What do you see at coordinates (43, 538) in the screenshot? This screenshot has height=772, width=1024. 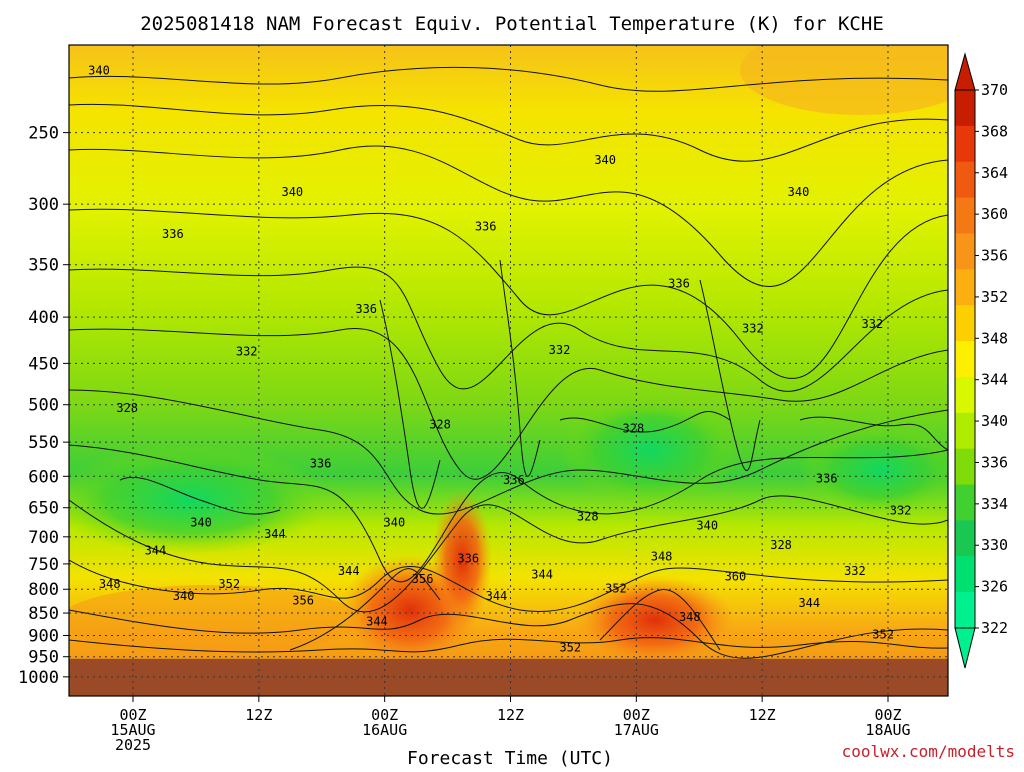 I see `y-tick-label: 700` at bounding box center [43, 538].